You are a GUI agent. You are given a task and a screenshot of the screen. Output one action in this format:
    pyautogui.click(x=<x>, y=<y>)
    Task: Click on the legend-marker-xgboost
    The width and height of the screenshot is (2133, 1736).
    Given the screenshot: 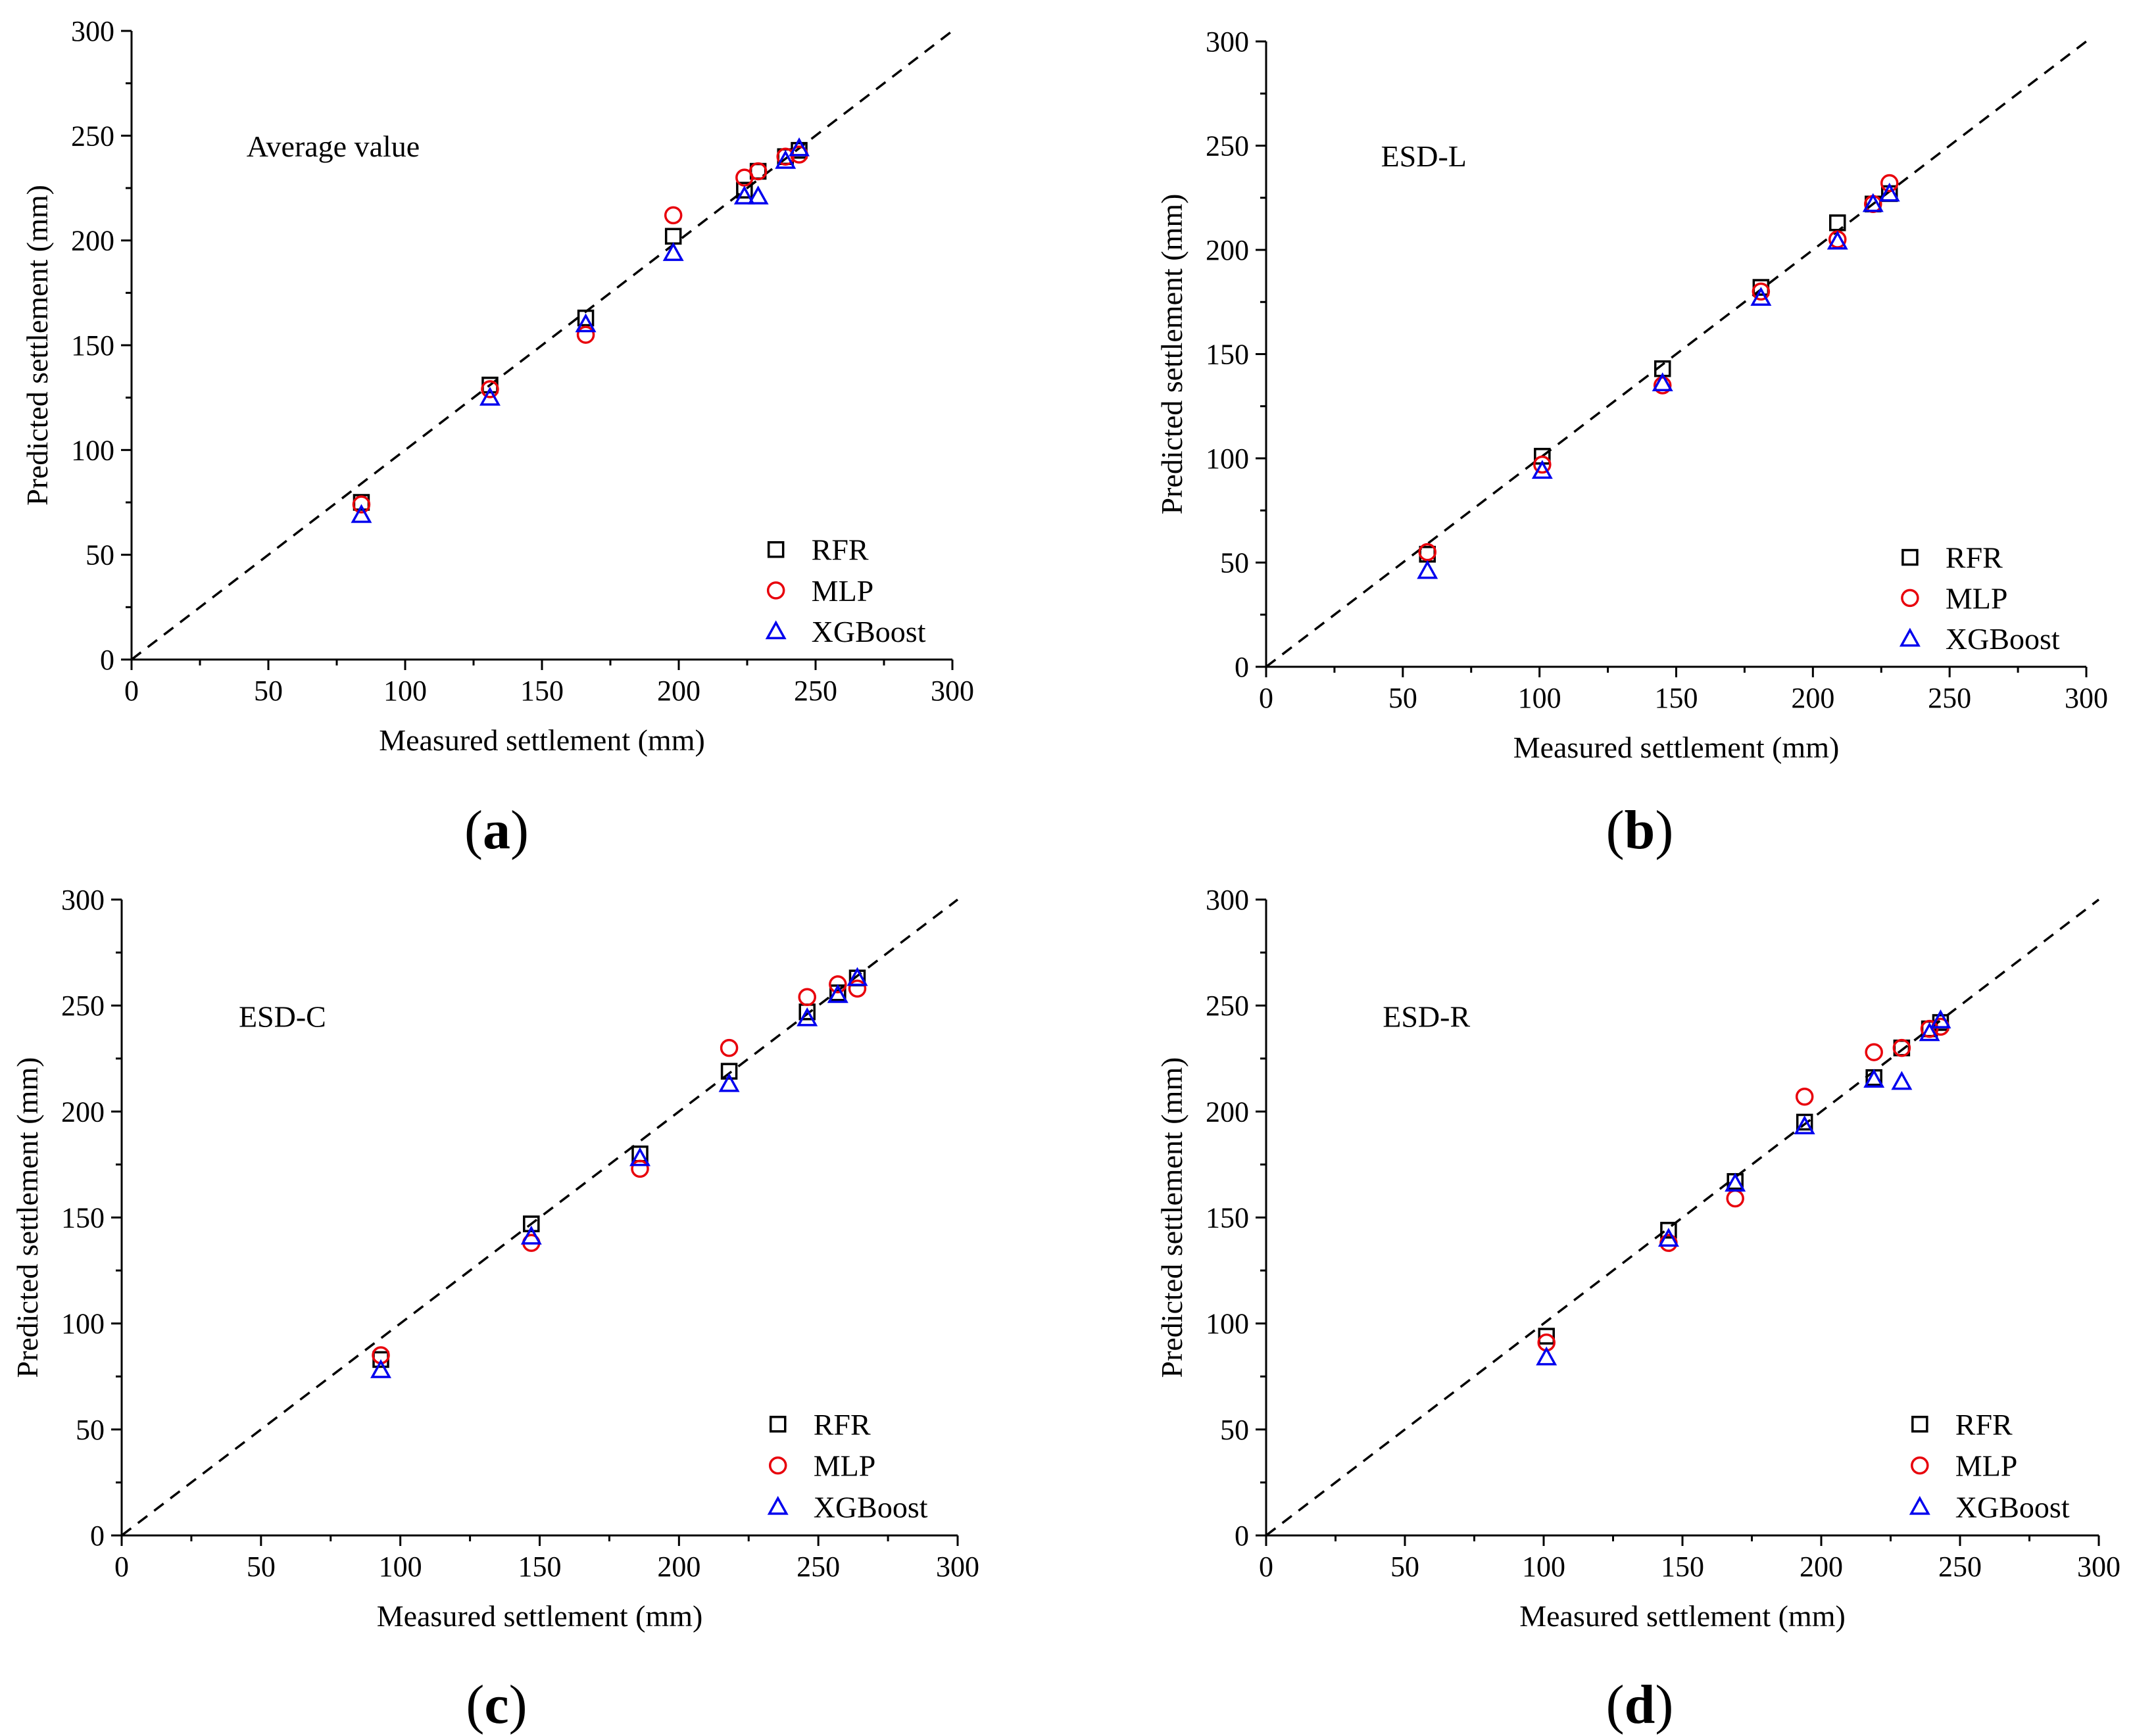 What is the action you would take?
    pyautogui.click(x=1910, y=637)
    